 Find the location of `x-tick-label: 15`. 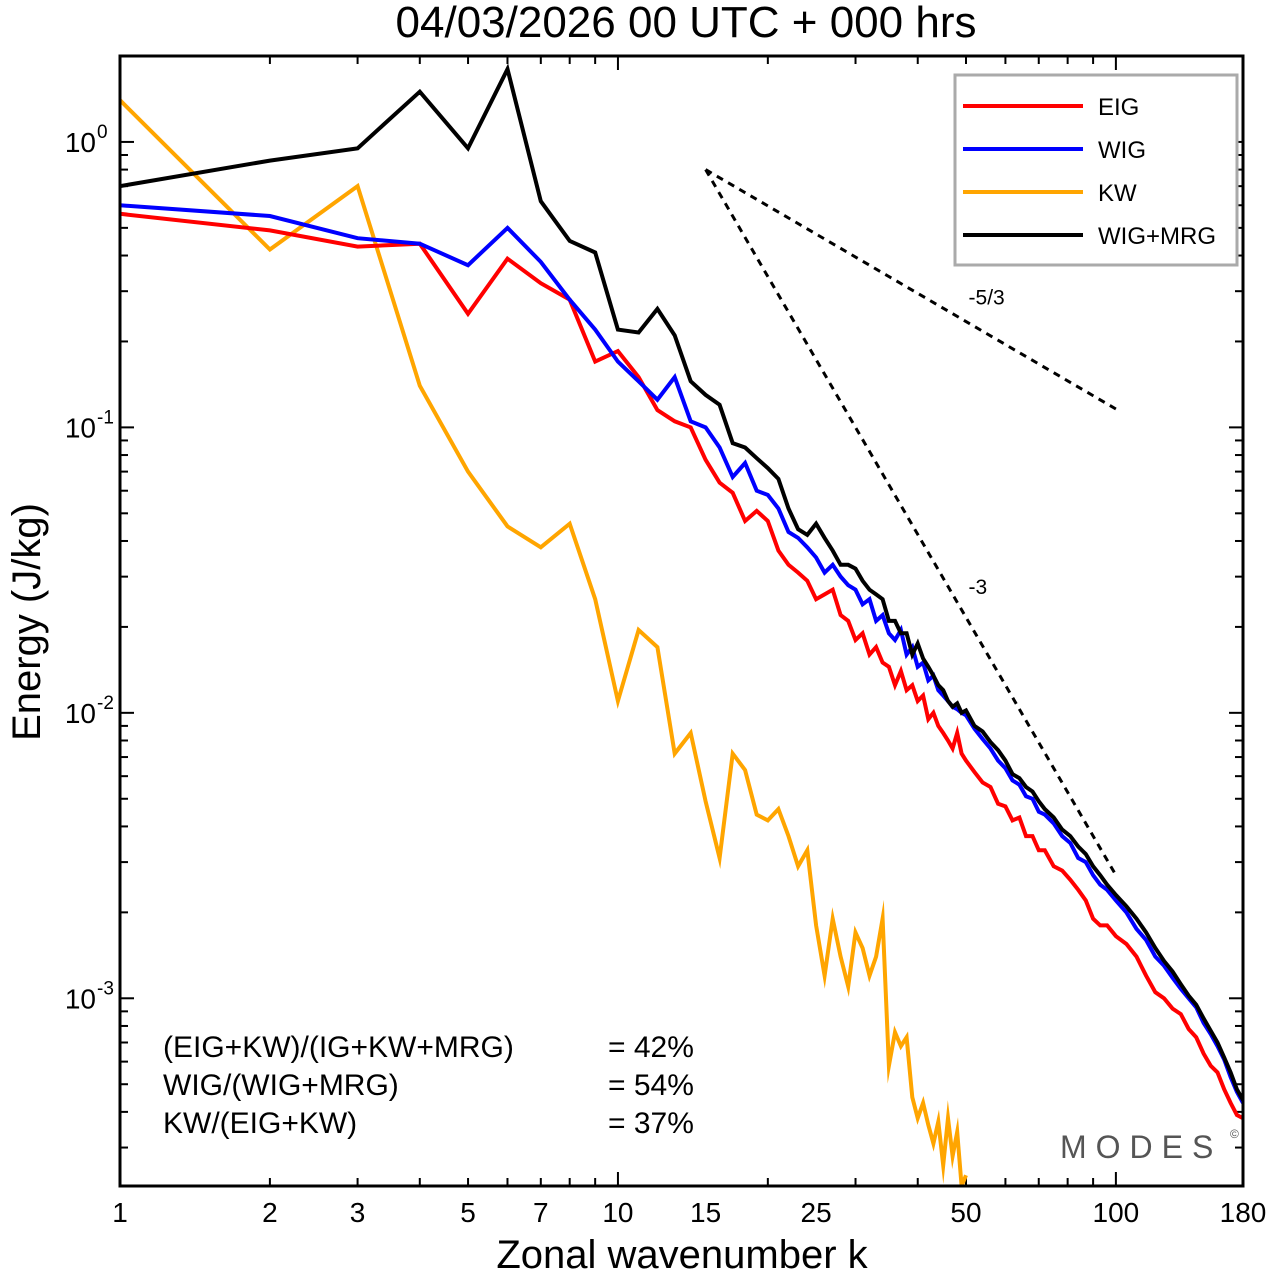

x-tick-label: 15 is located at coordinates (705, 1212).